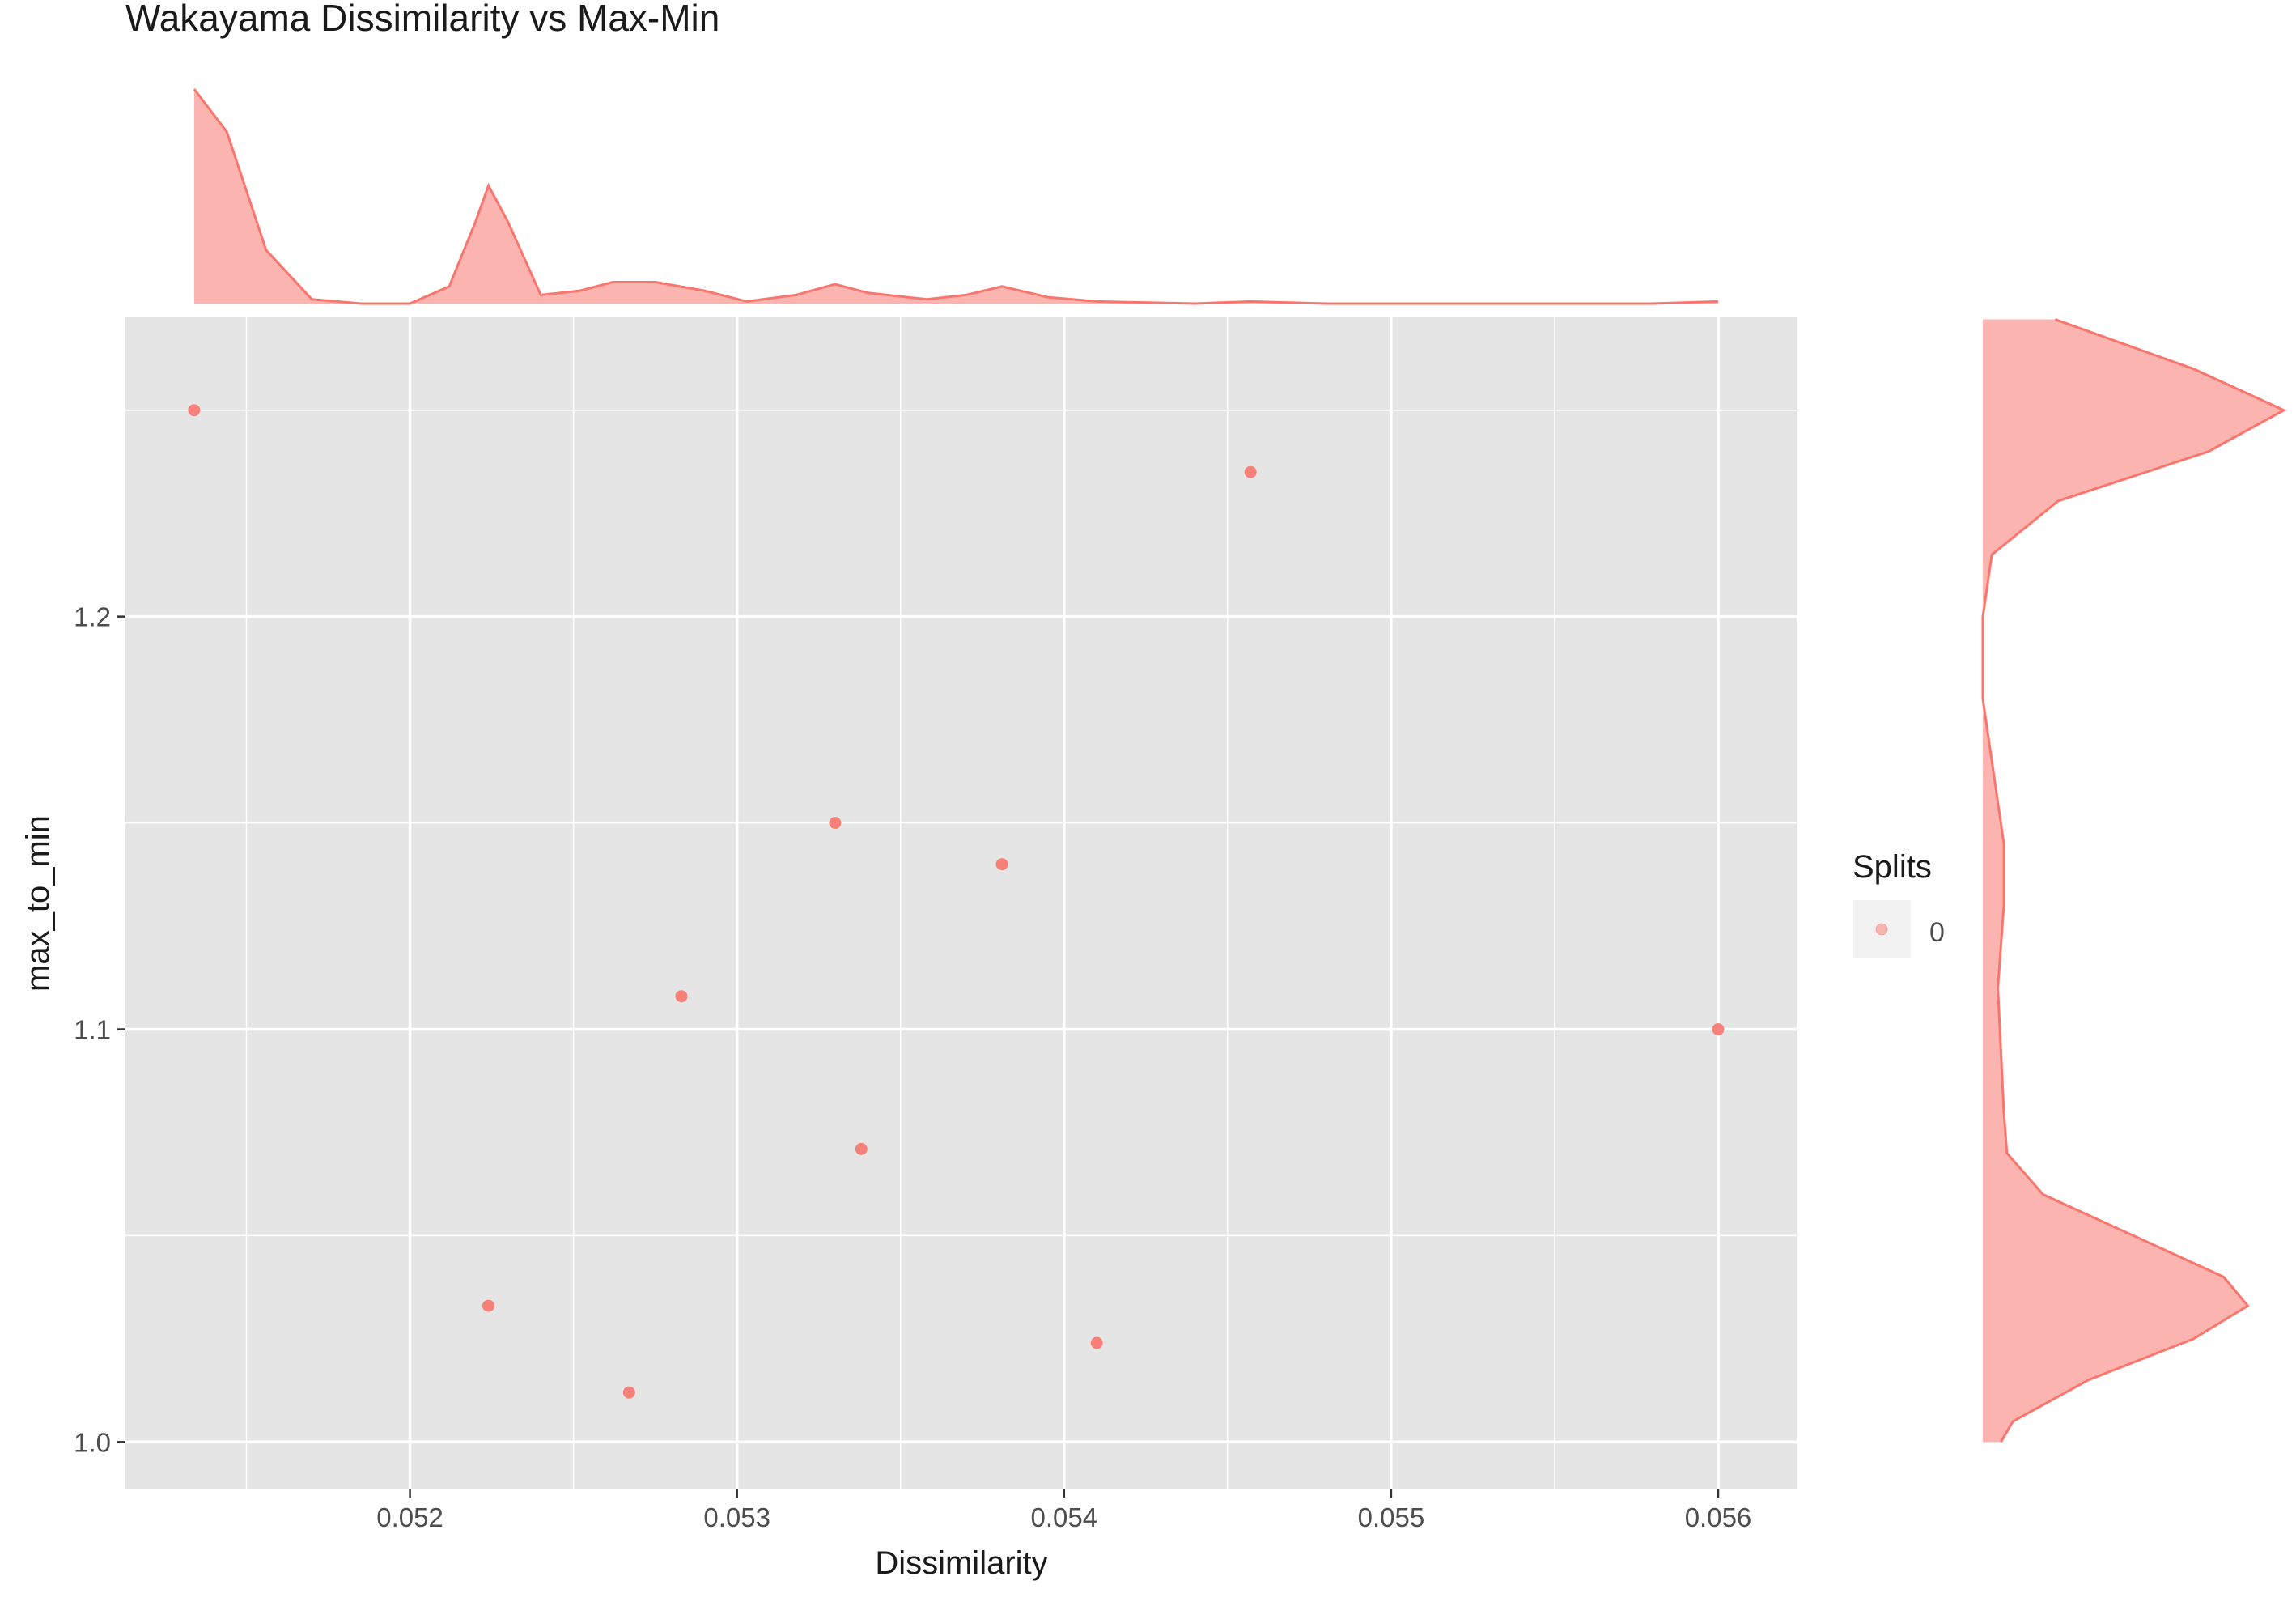 The image size is (2296, 1602). I want to click on y-axis-label: max_to_min, so click(38, 903).